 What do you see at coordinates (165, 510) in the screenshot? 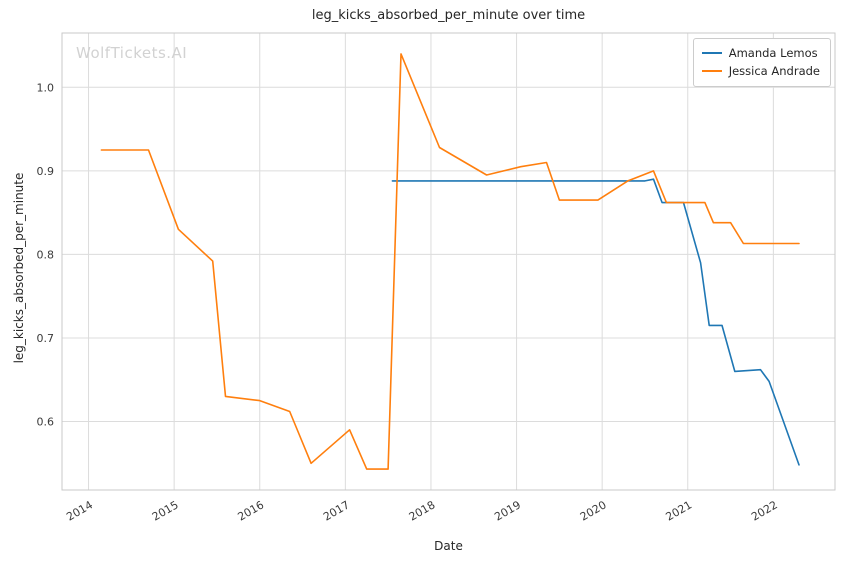
I see `x-tick-label: 2015` at bounding box center [165, 510].